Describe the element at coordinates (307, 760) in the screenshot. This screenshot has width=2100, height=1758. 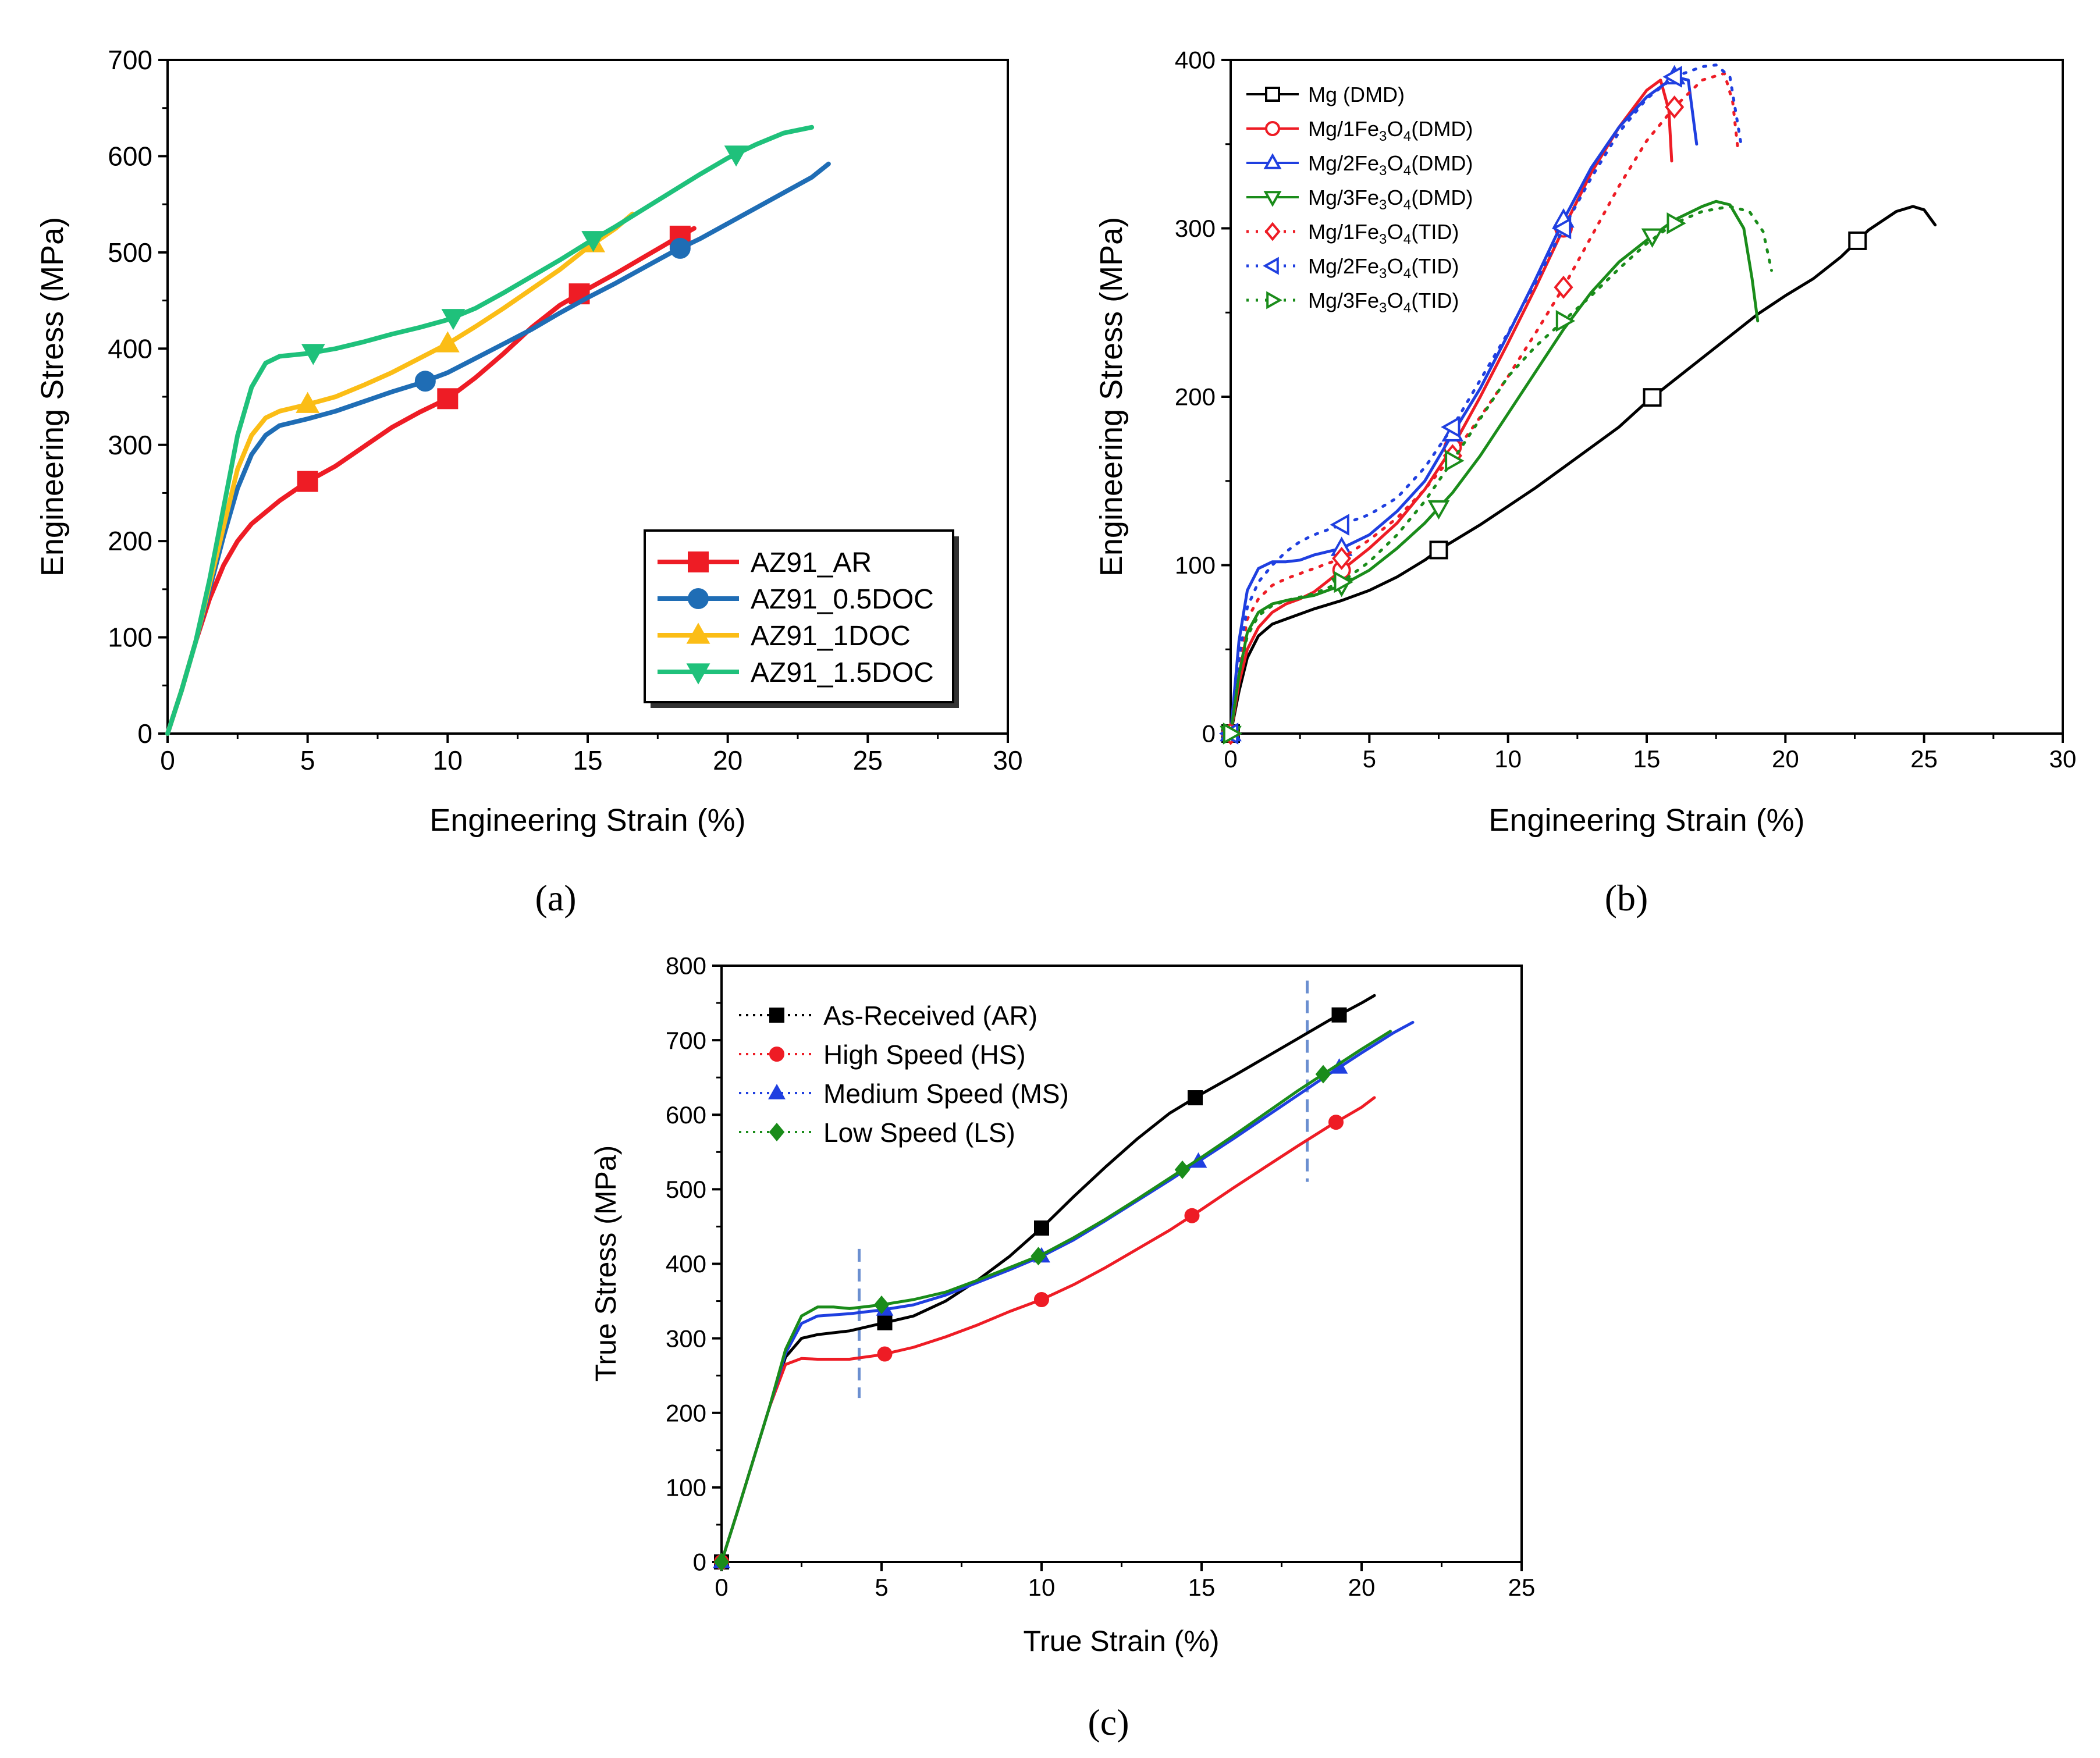
I see `x-tick-label-a: 5` at that location.